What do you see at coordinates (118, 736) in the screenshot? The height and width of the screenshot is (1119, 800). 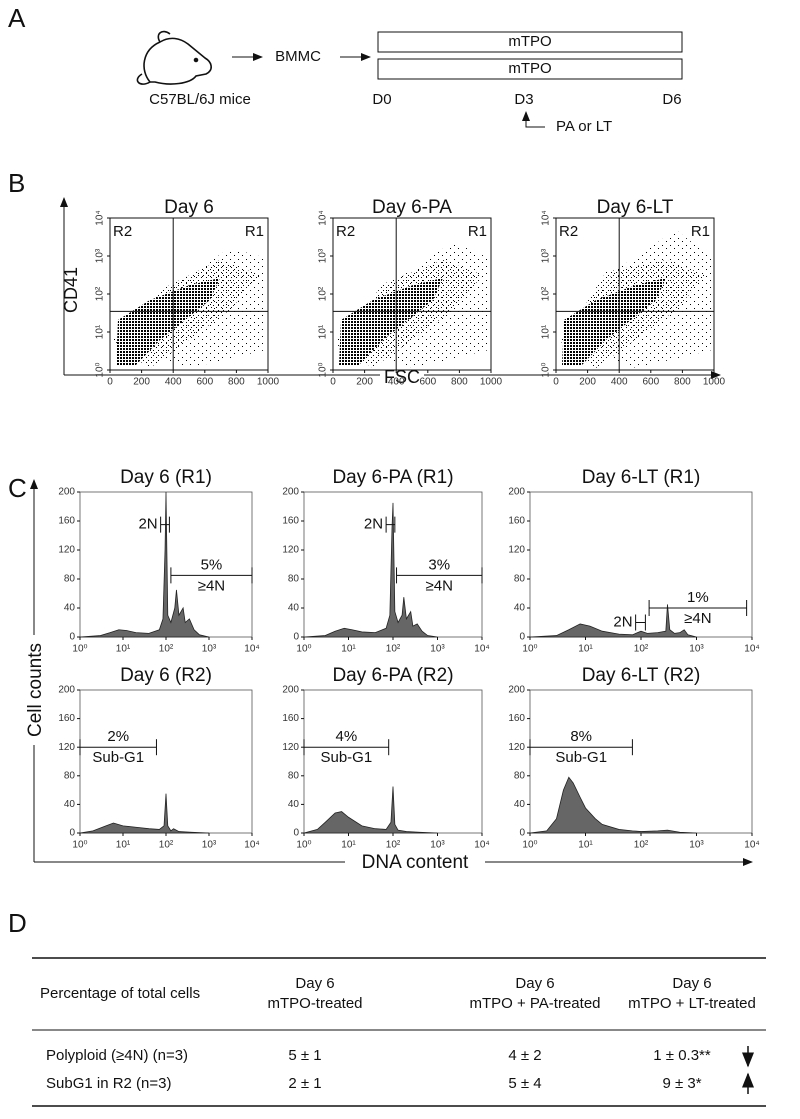 I see `gate-label: 2%` at bounding box center [118, 736].